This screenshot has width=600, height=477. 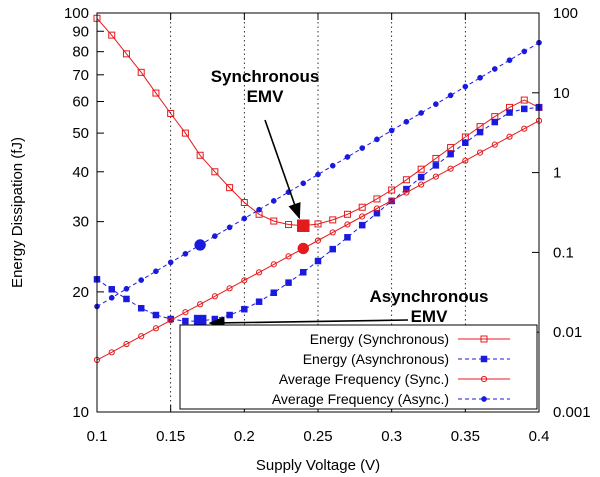 What do you see at coordinates (376, 359) in the screenshot?
I see `legend-label: Energy (Asynchronous)` at bounding box center [376, 359].